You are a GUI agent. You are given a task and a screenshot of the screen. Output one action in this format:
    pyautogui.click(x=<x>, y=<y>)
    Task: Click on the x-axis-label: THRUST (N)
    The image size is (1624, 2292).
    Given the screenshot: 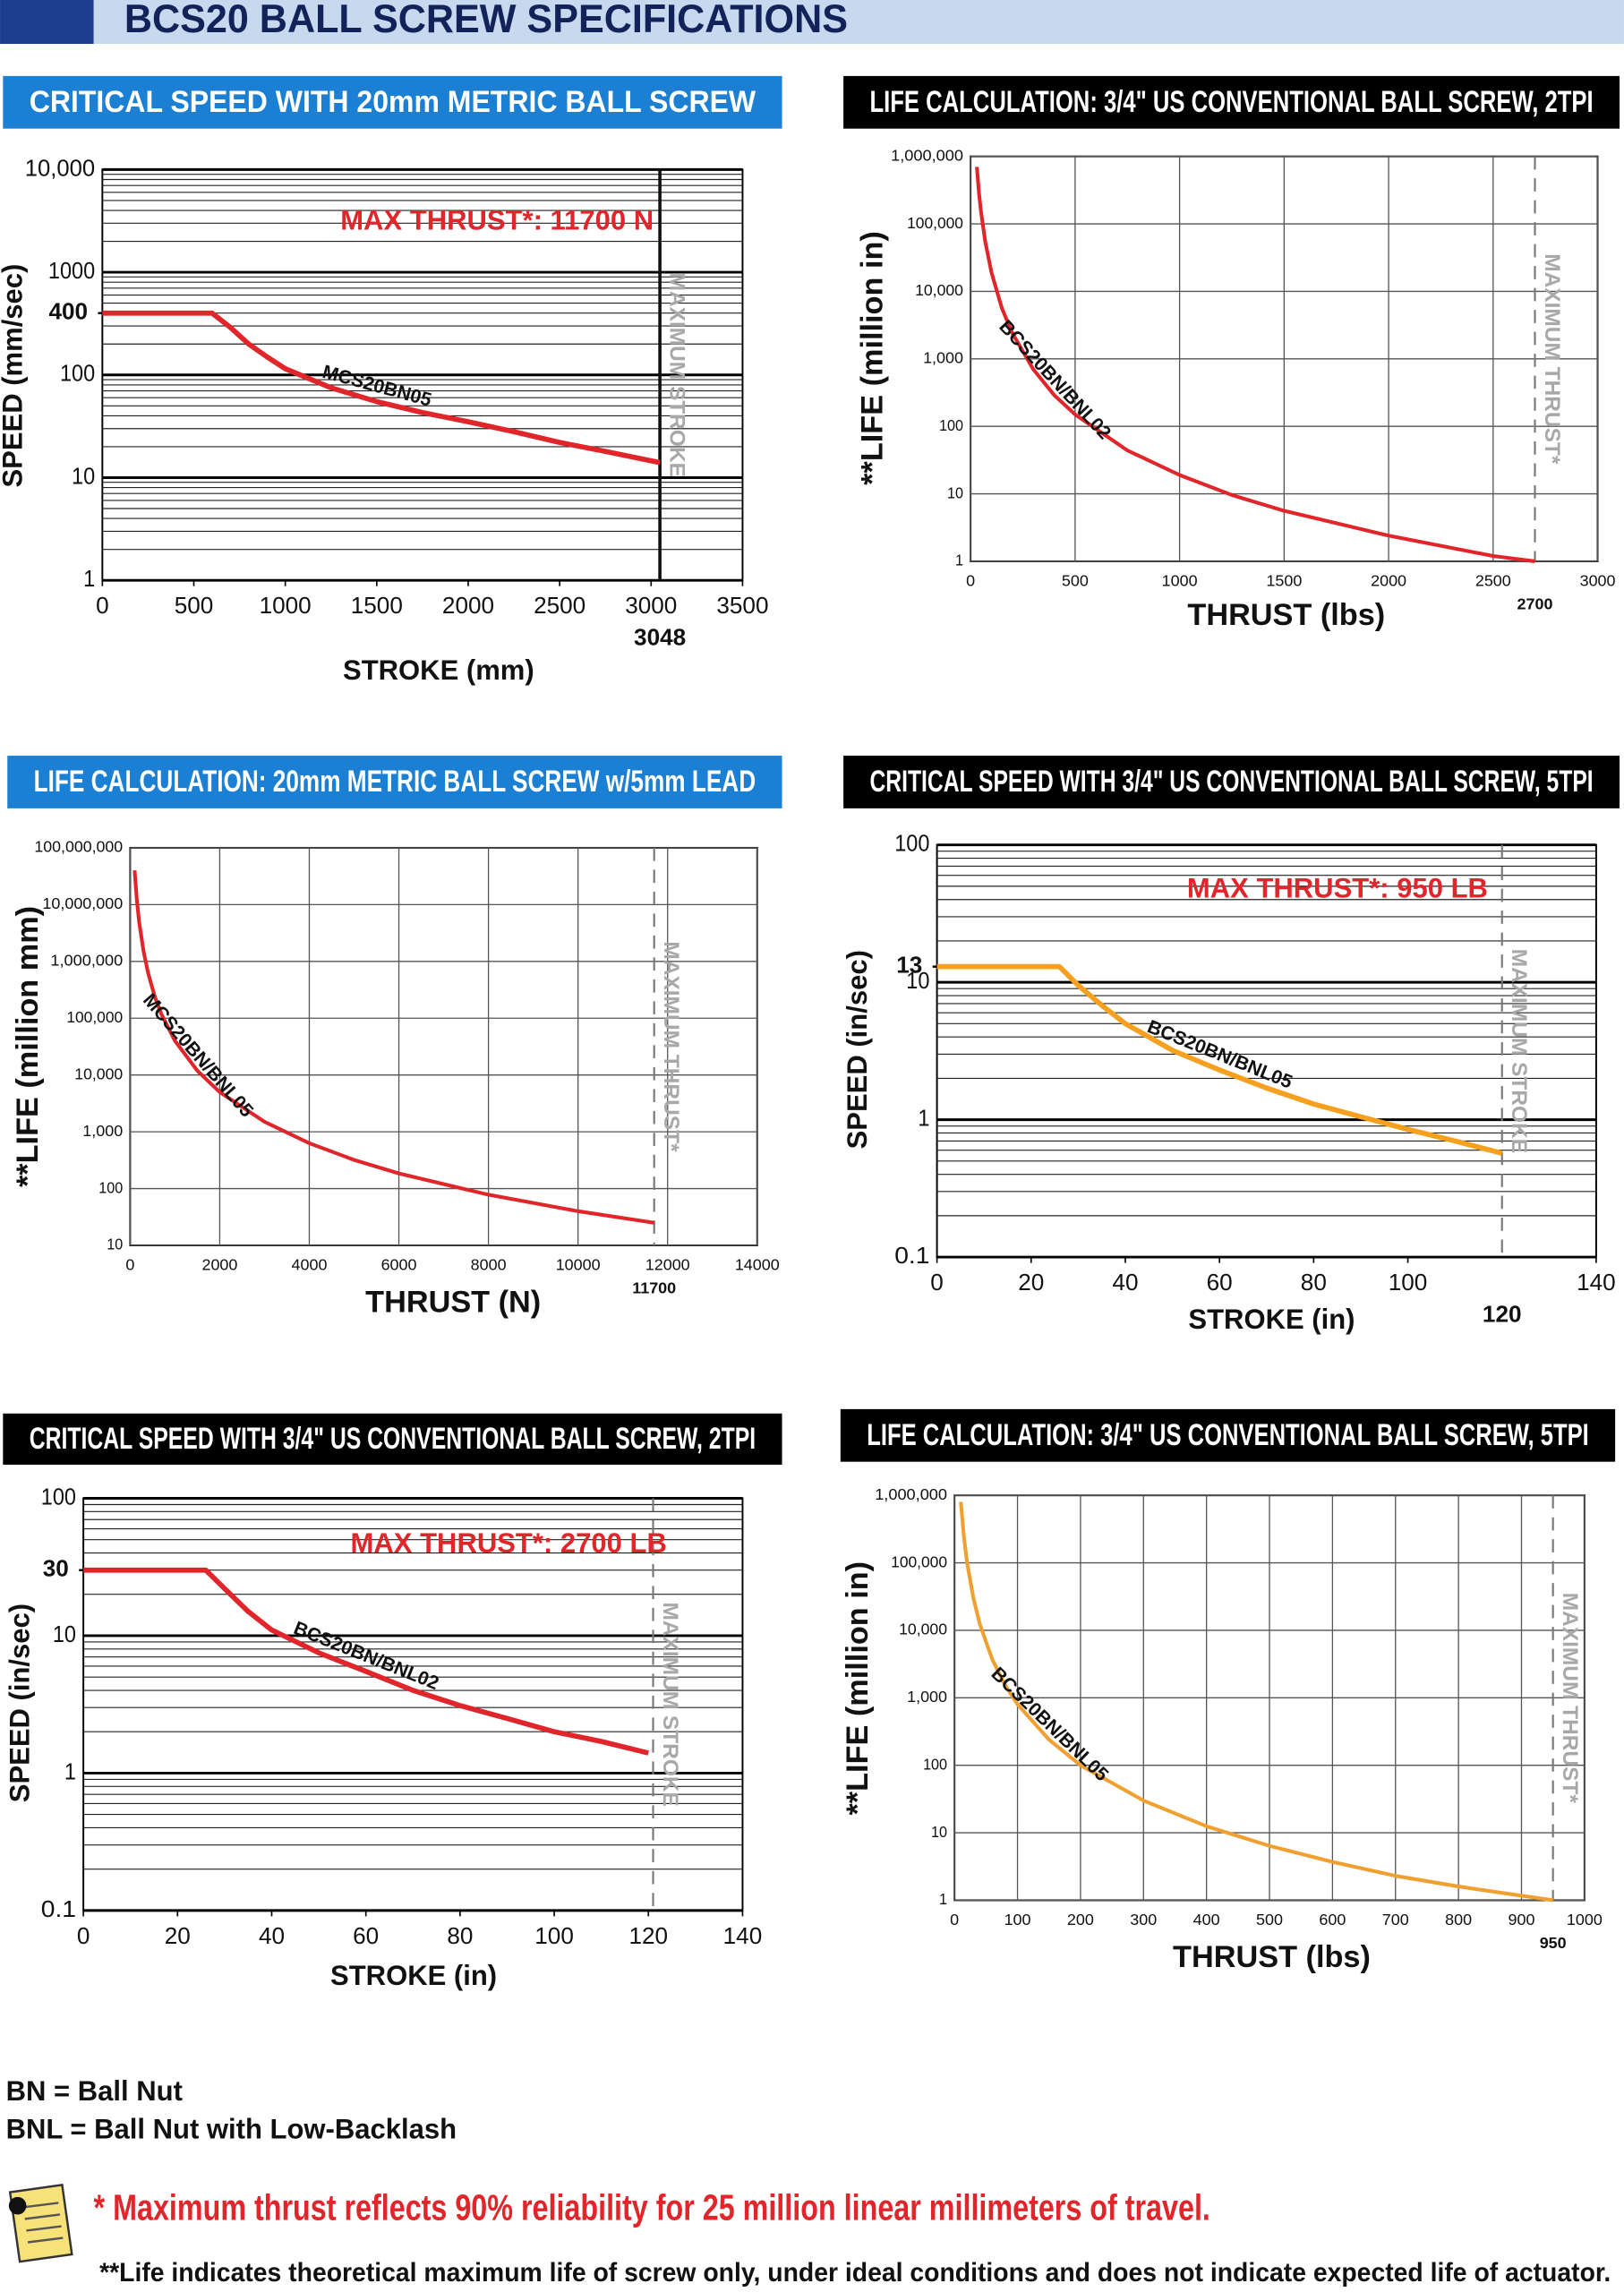 What is the action you would take?
    pyautogui.click(x=453, y=1302)
    